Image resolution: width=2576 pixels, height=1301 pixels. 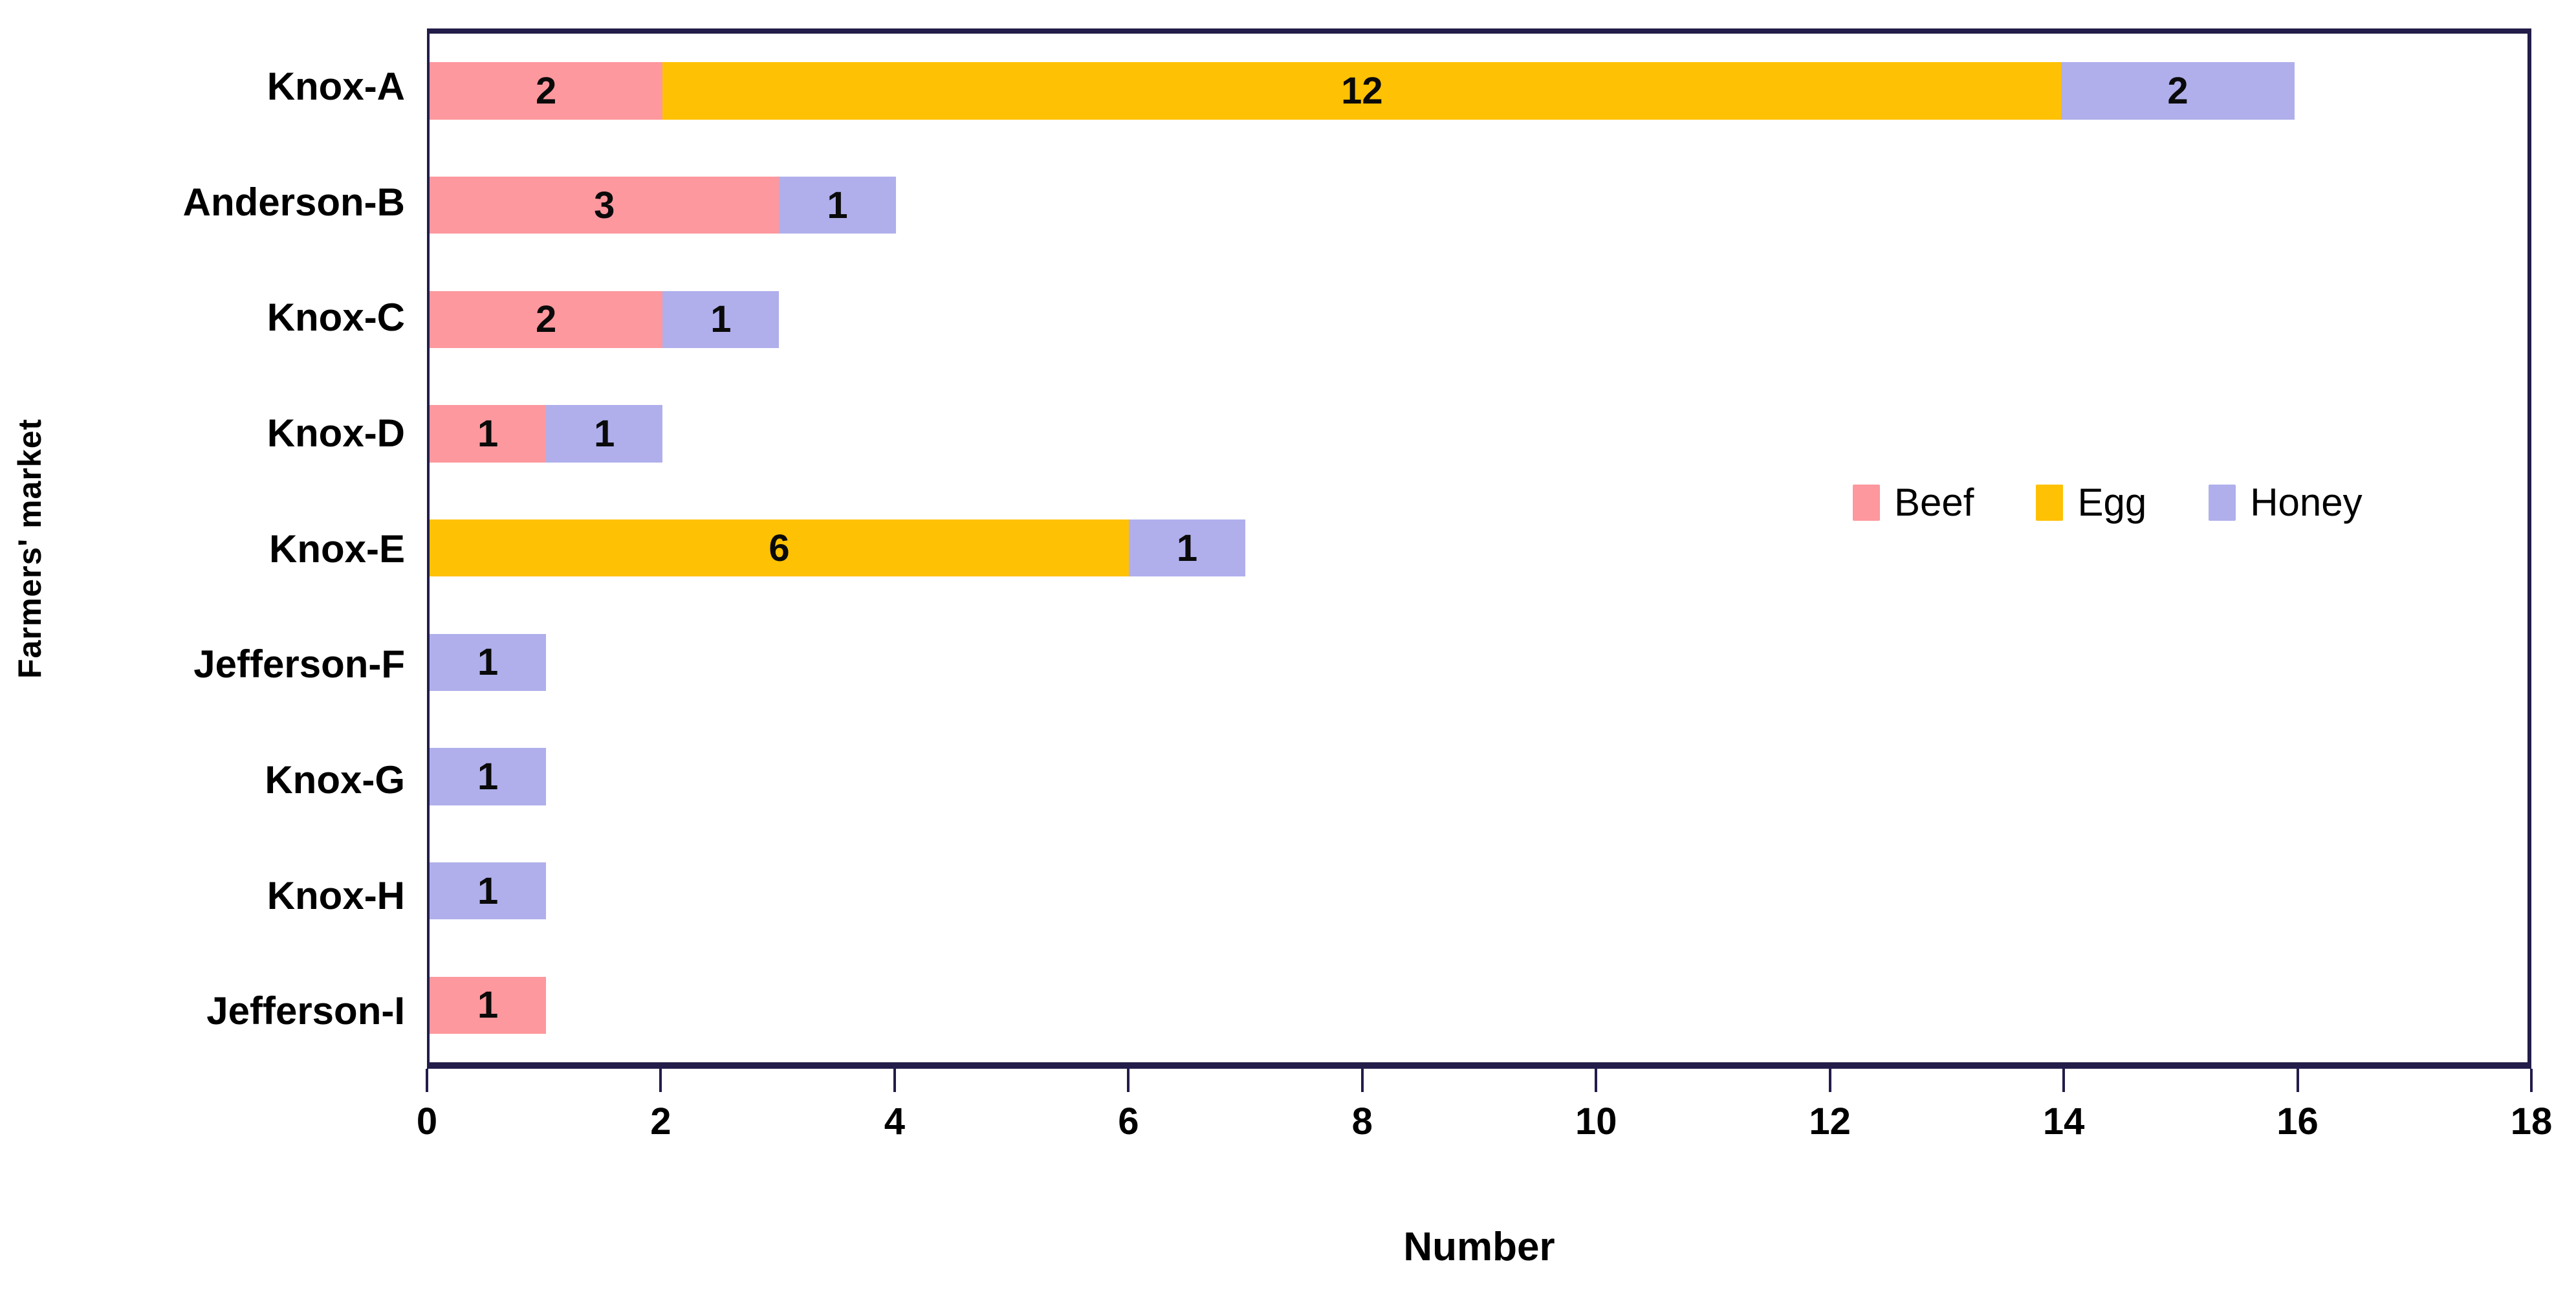 What do you see at coordinates (2306, 503) in the screenshot?
I see `legend-label: Honey` at bounding box center [2306, 503].